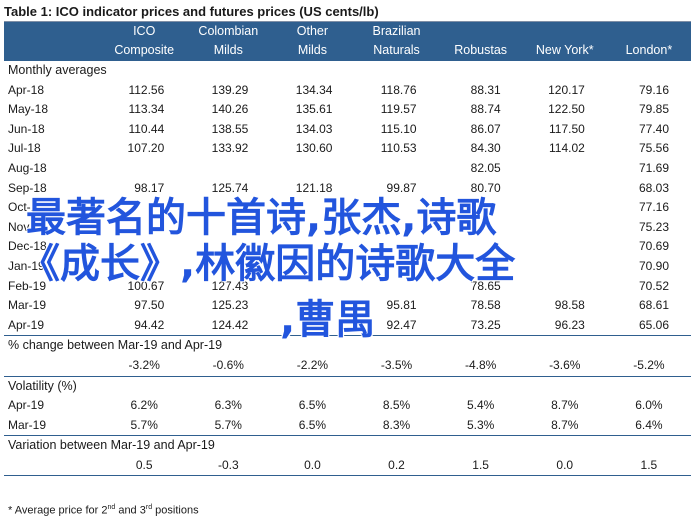 This screenshot has width=695, height=526. I want to click on table-cell: 124.42, so click(230, 324).